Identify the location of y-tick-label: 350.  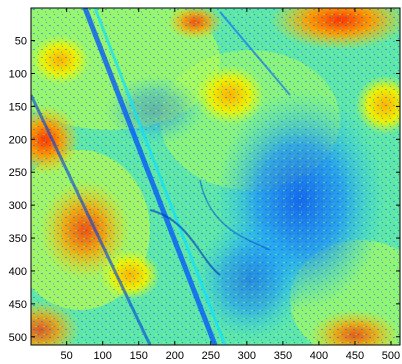
(18, 239).